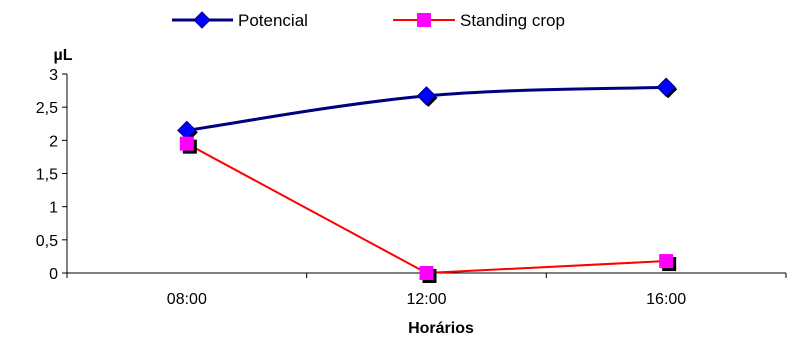 The image size is (797, 338). I want to click on y-tick-label: 0,5, so click(47, 241).